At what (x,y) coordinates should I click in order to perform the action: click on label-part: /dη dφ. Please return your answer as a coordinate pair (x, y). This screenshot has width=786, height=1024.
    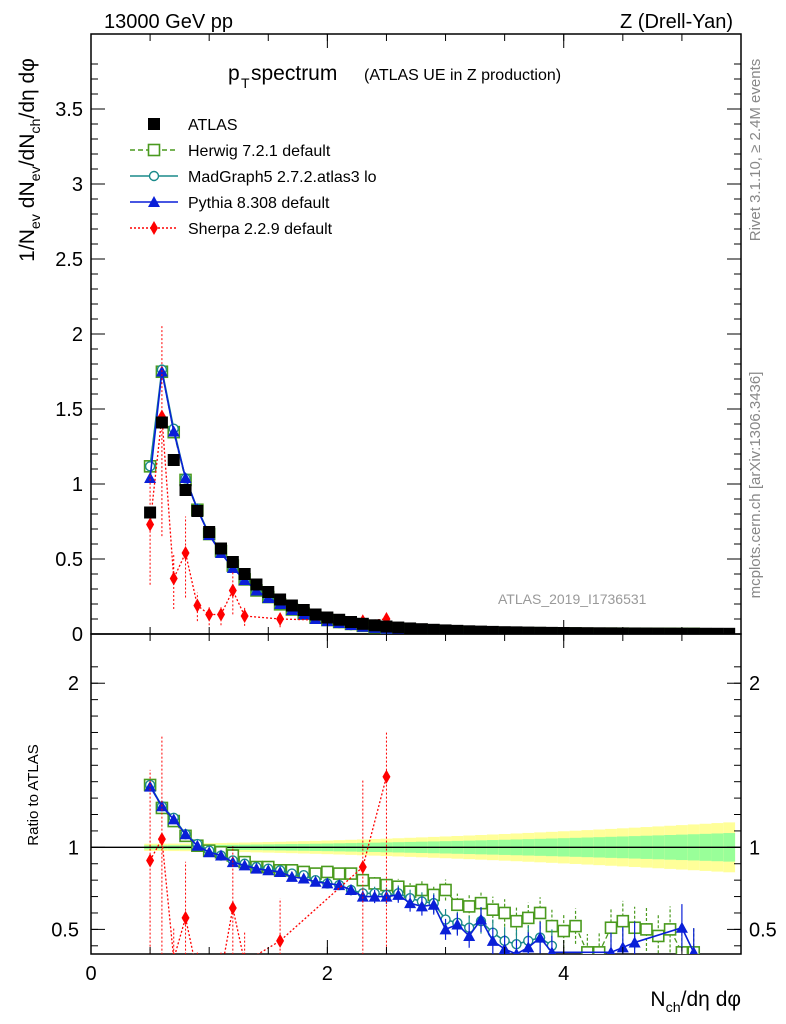
    Looking at the image, I should click on (711, 999).